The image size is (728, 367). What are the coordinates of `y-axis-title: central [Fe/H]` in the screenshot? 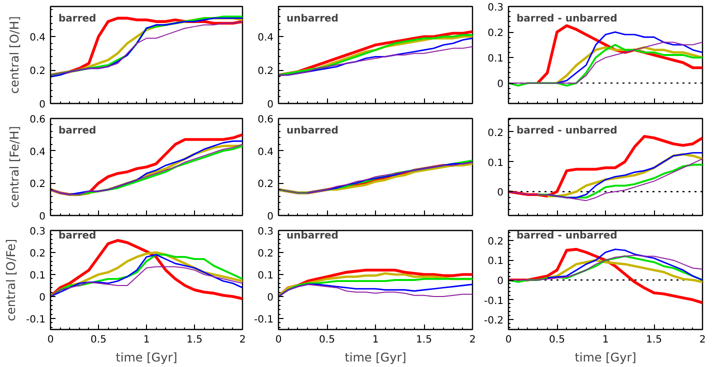 It's located at (15, 167).